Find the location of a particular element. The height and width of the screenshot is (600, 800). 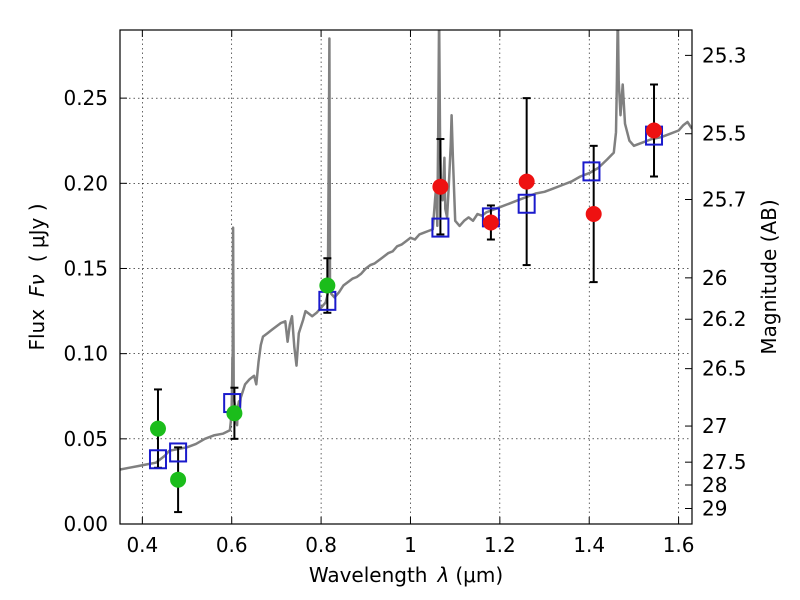

x-tick-label: 1.6 is located at coordinates (679, 545).